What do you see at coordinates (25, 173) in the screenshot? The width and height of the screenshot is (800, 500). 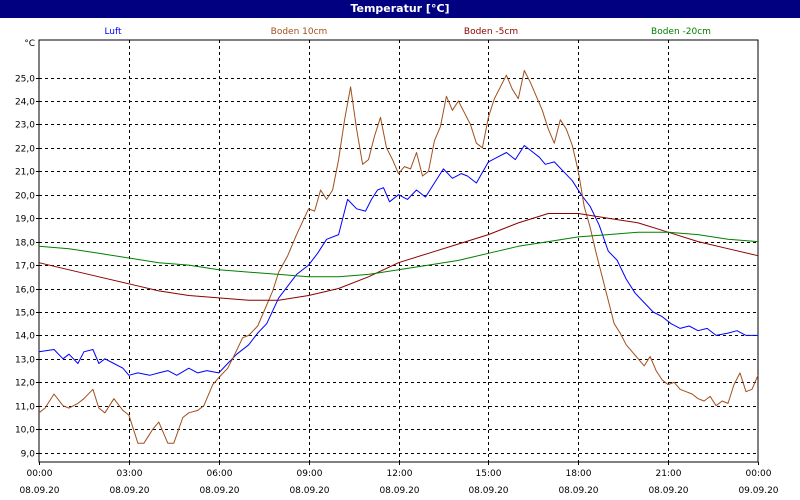 I see `y-tick-label: 21,0` at bounding box center [25, 173].